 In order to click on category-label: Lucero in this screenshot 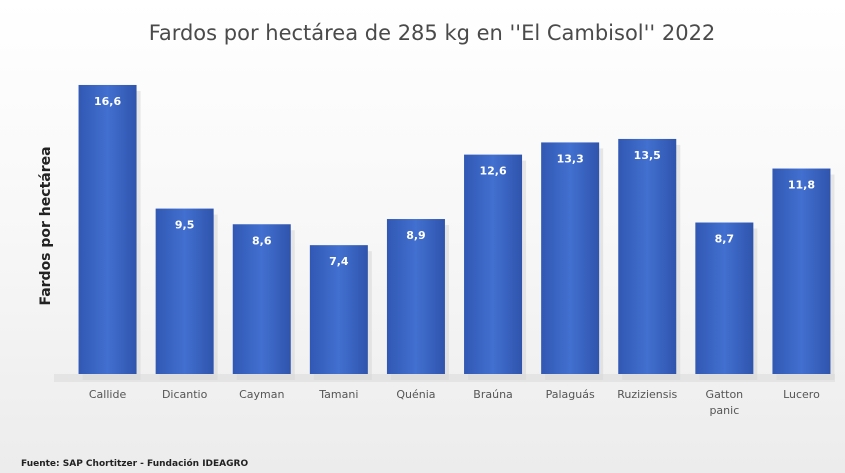, I will do `click(801, 394)`.